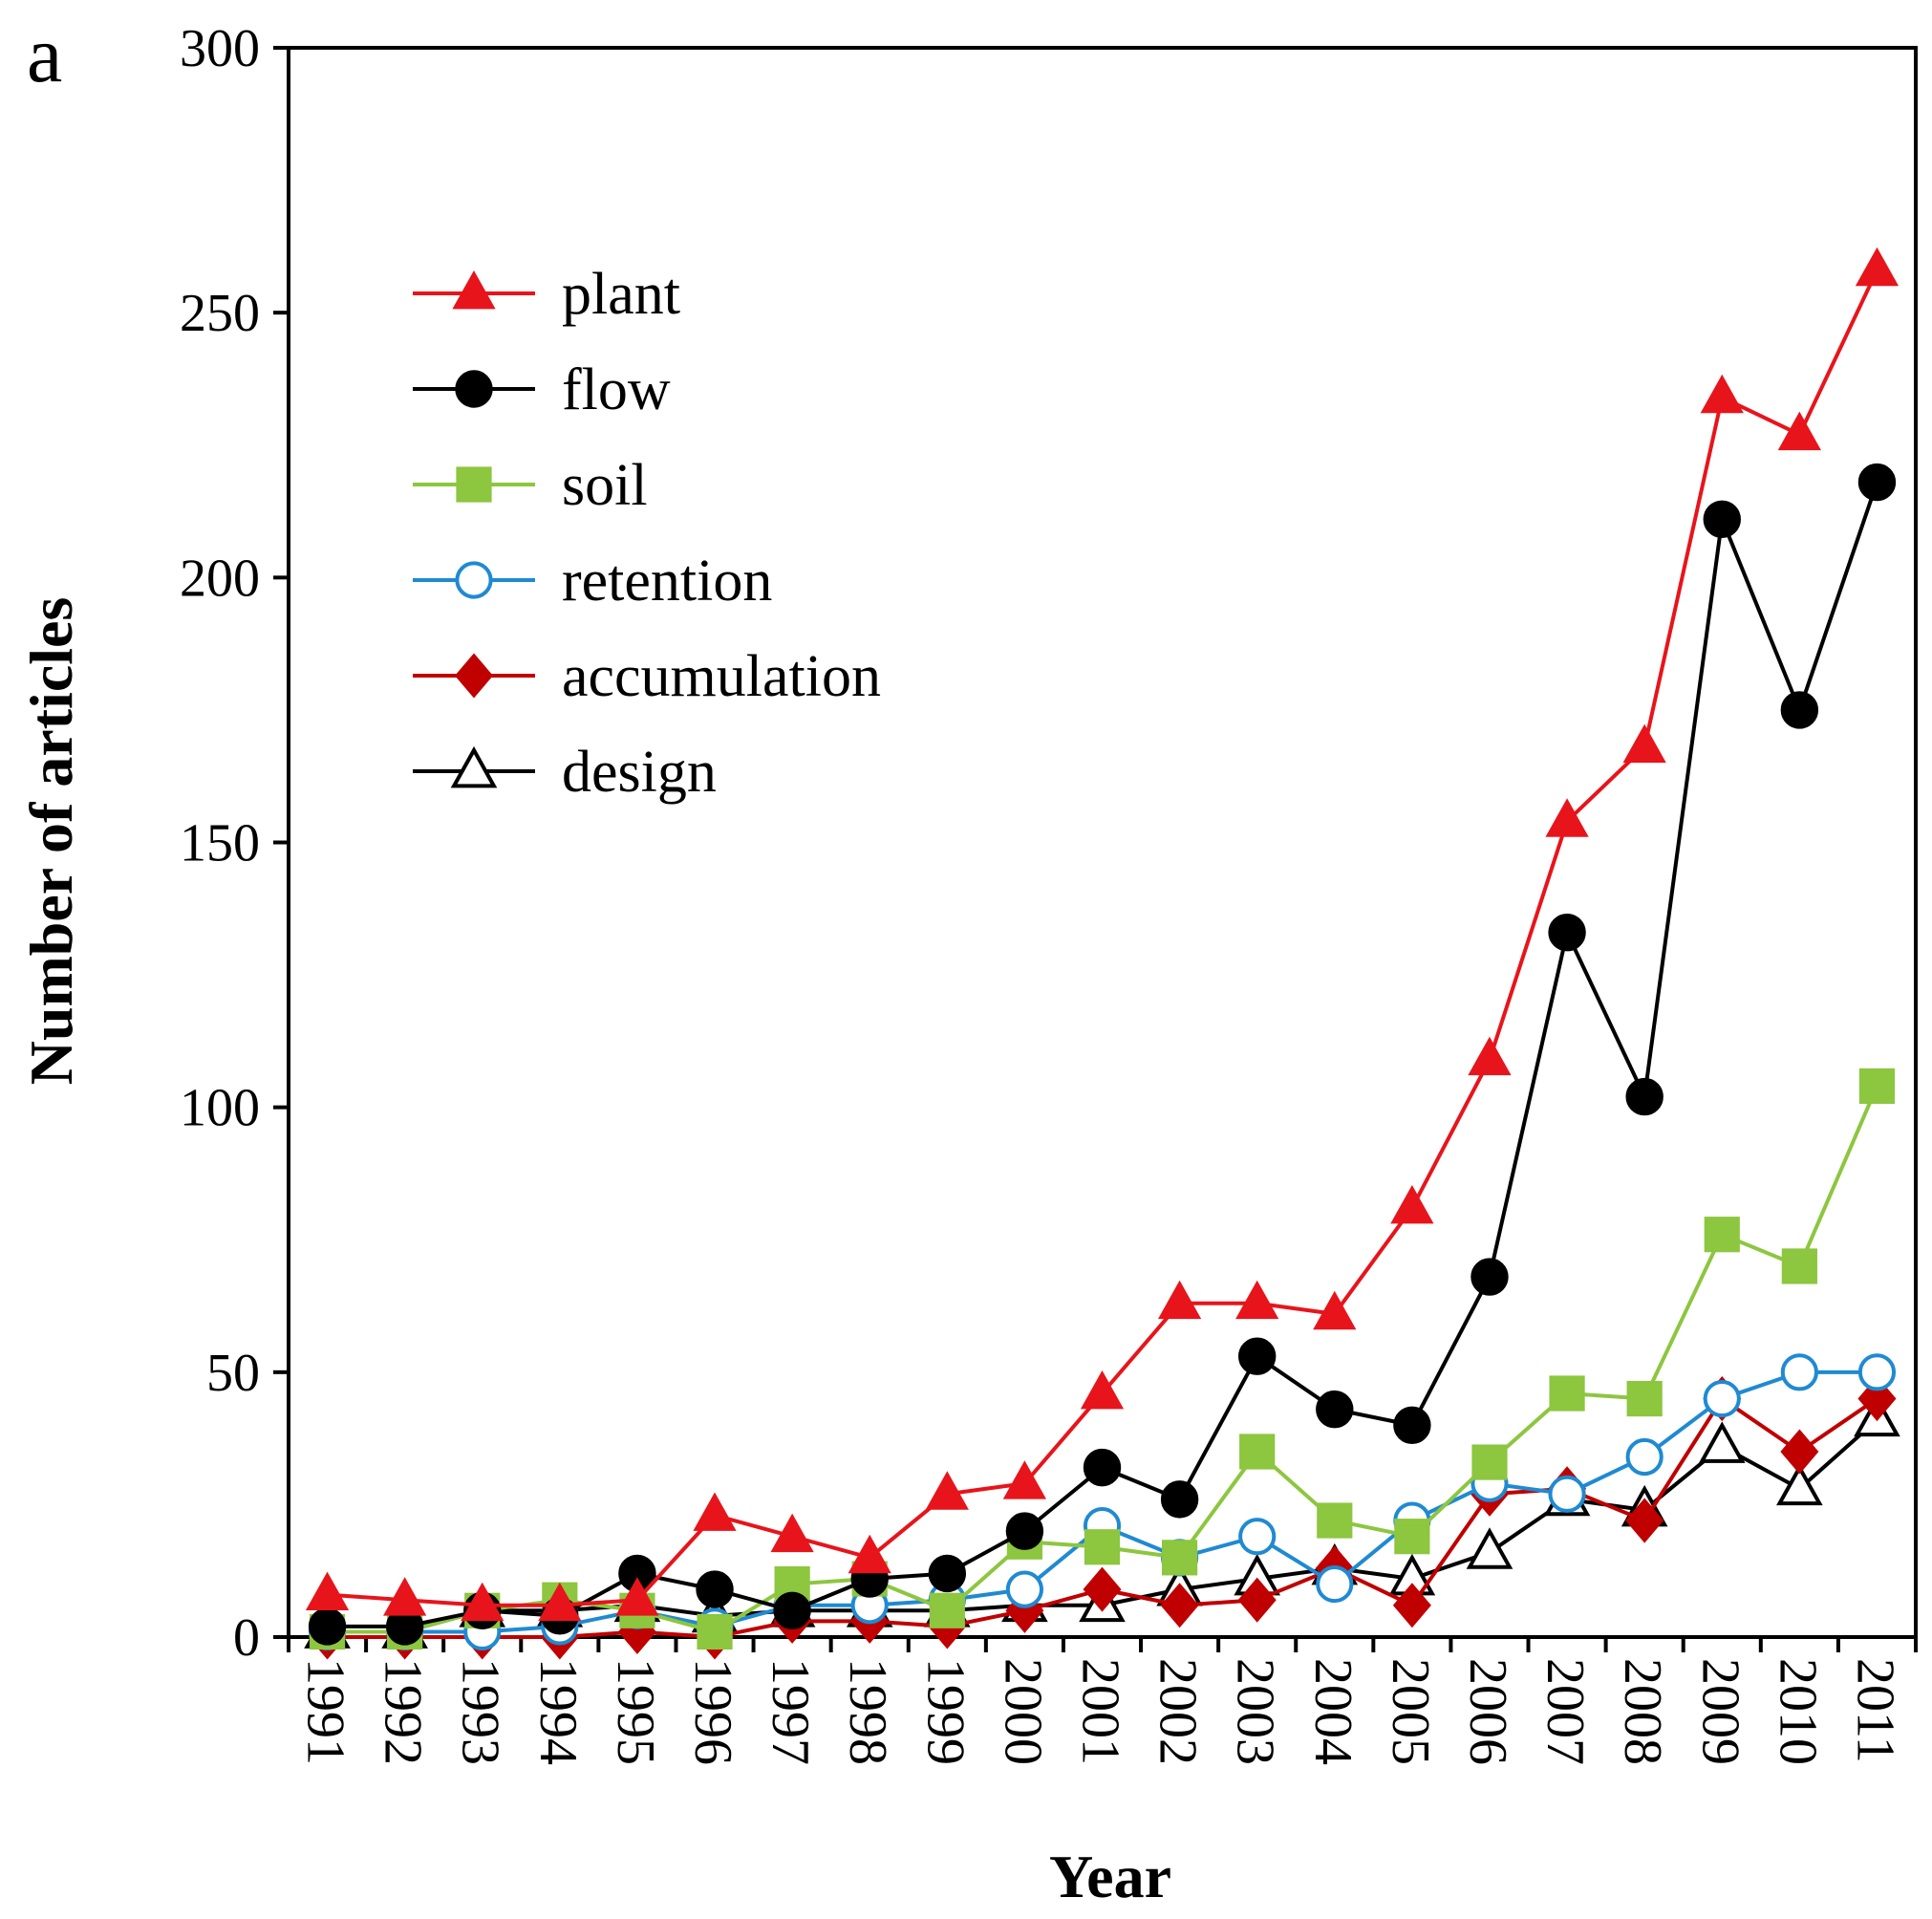 The width and height of the screenshot is (1932, 1919). What do you see at coordinates (403, 1711) in the screenshot?
I see `x-tick-label: 1992` at bounding box center [403, 1711].